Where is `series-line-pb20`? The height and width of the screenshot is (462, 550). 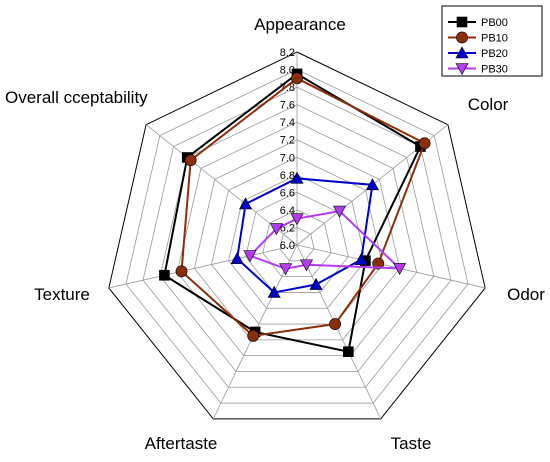
series-line-pb20 is located at coordinates (305, 235).